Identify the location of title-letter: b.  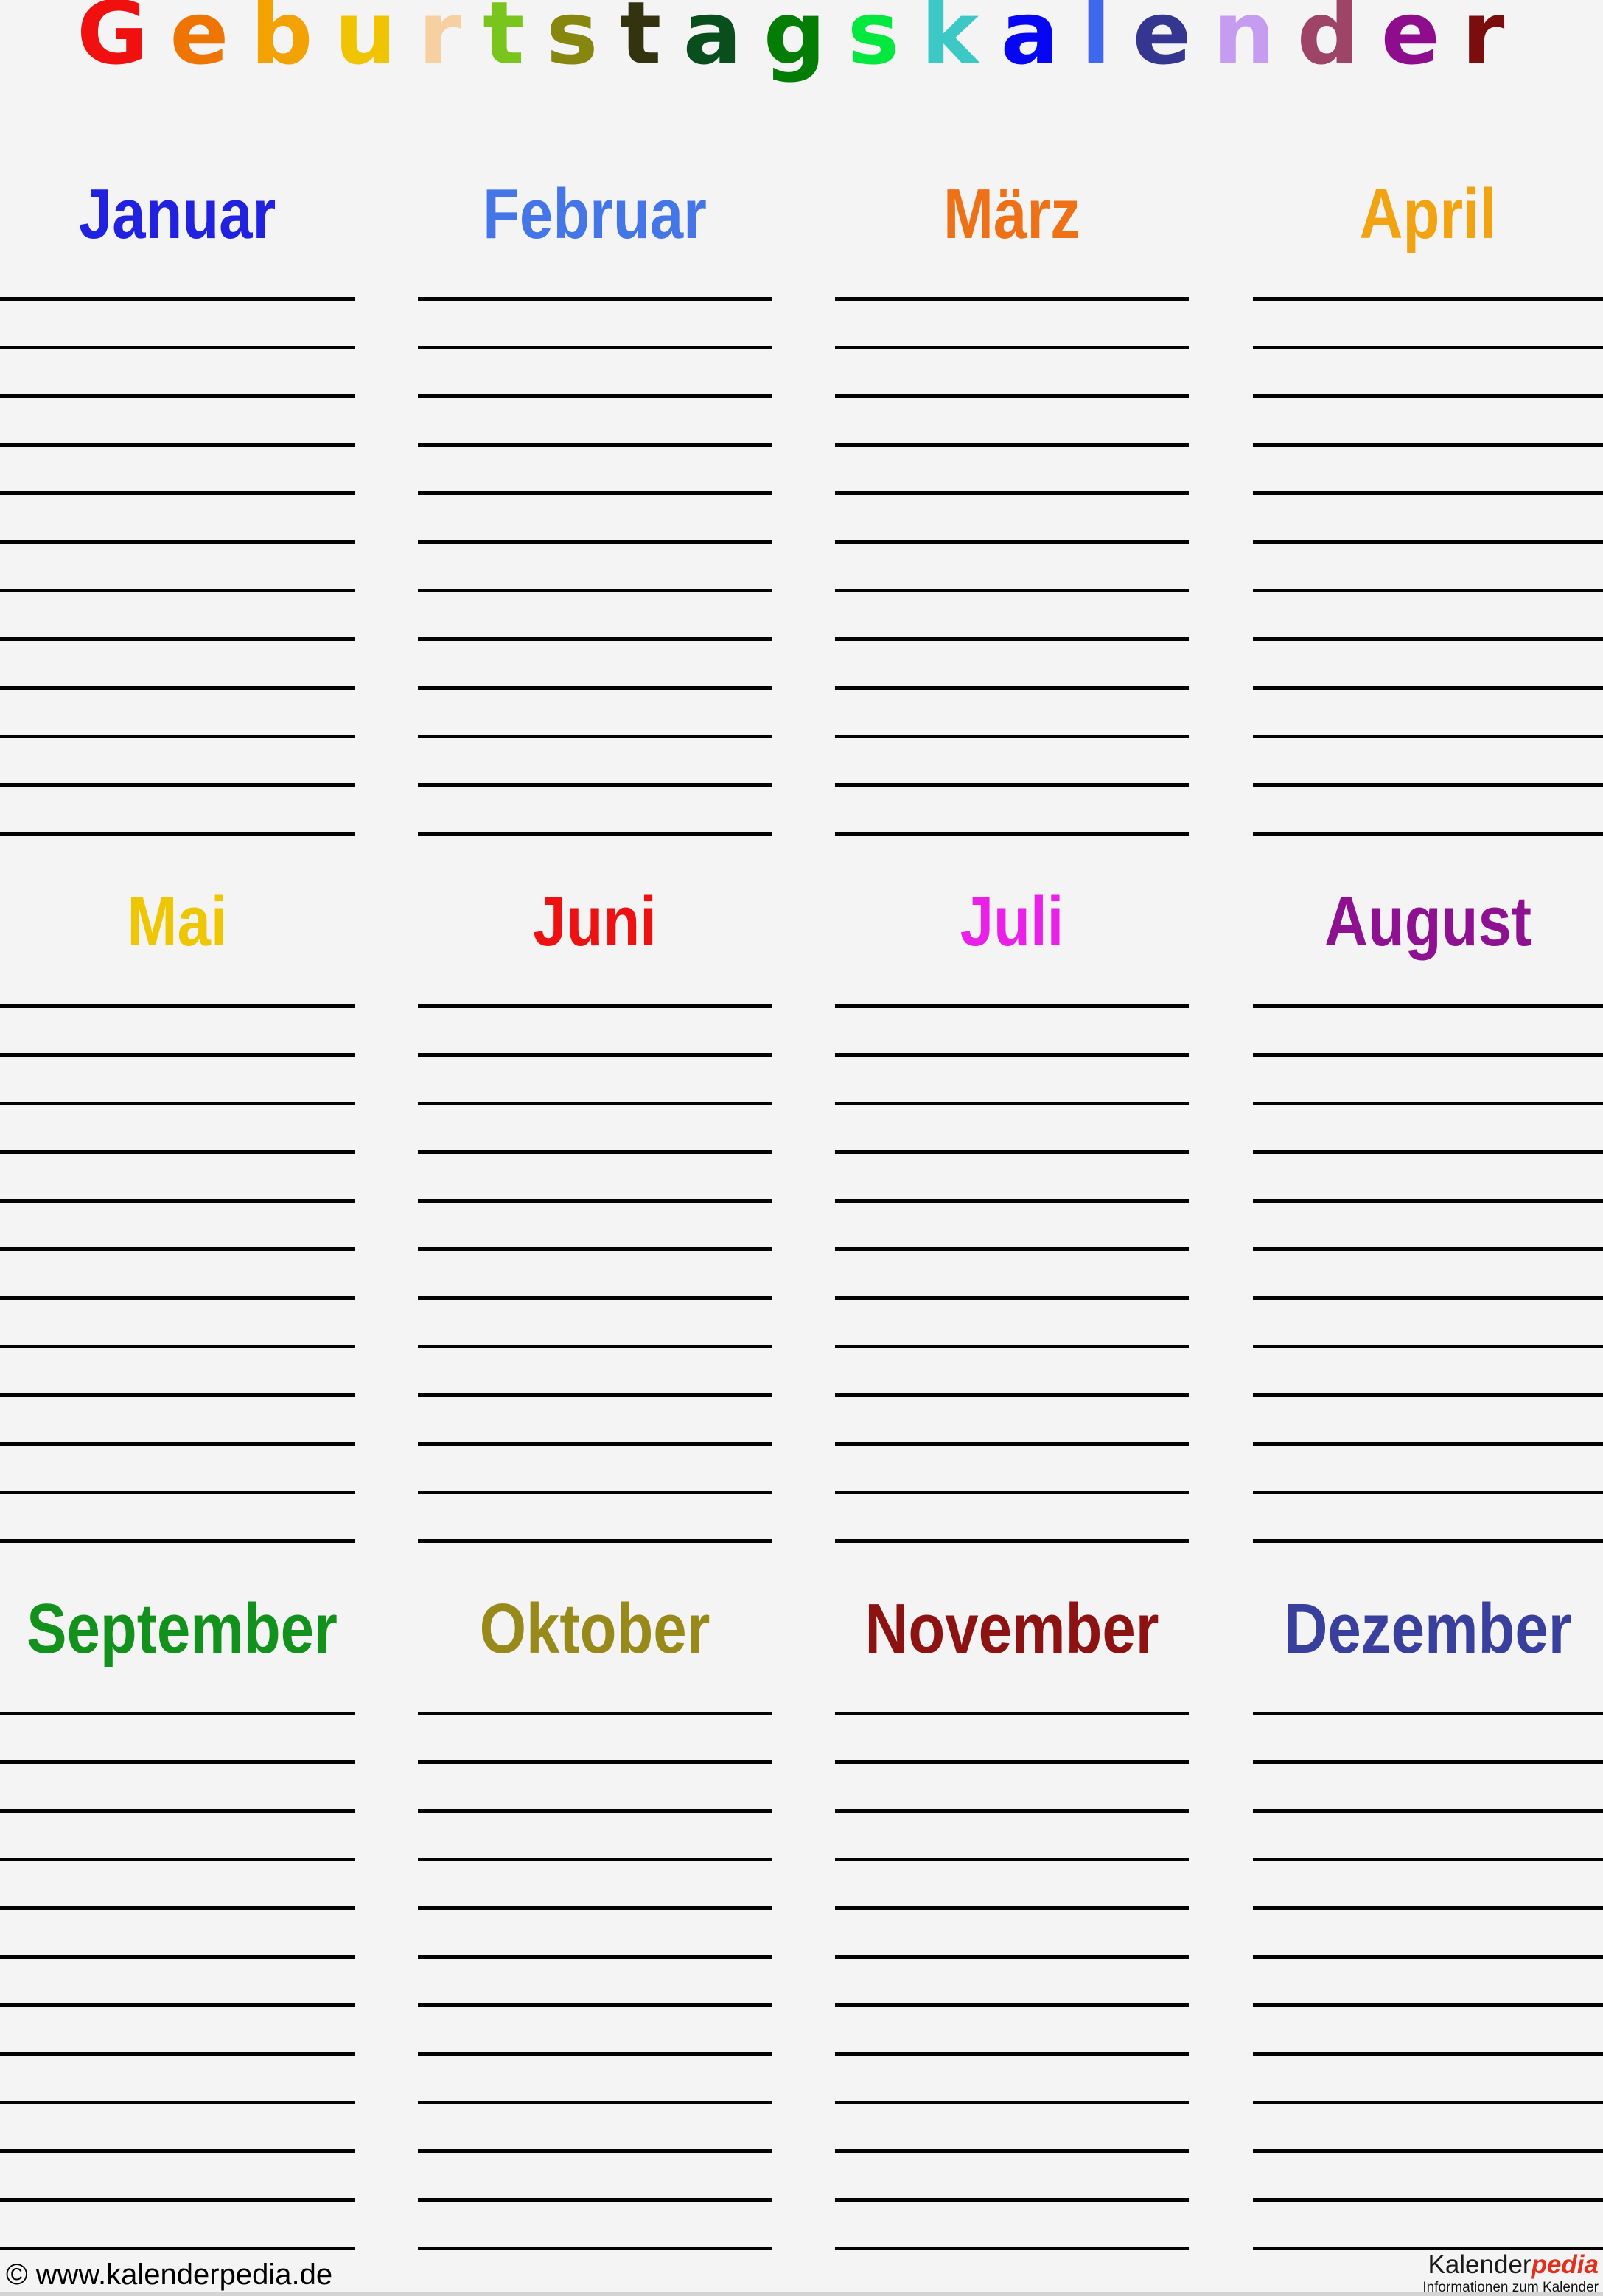
(293, 42).